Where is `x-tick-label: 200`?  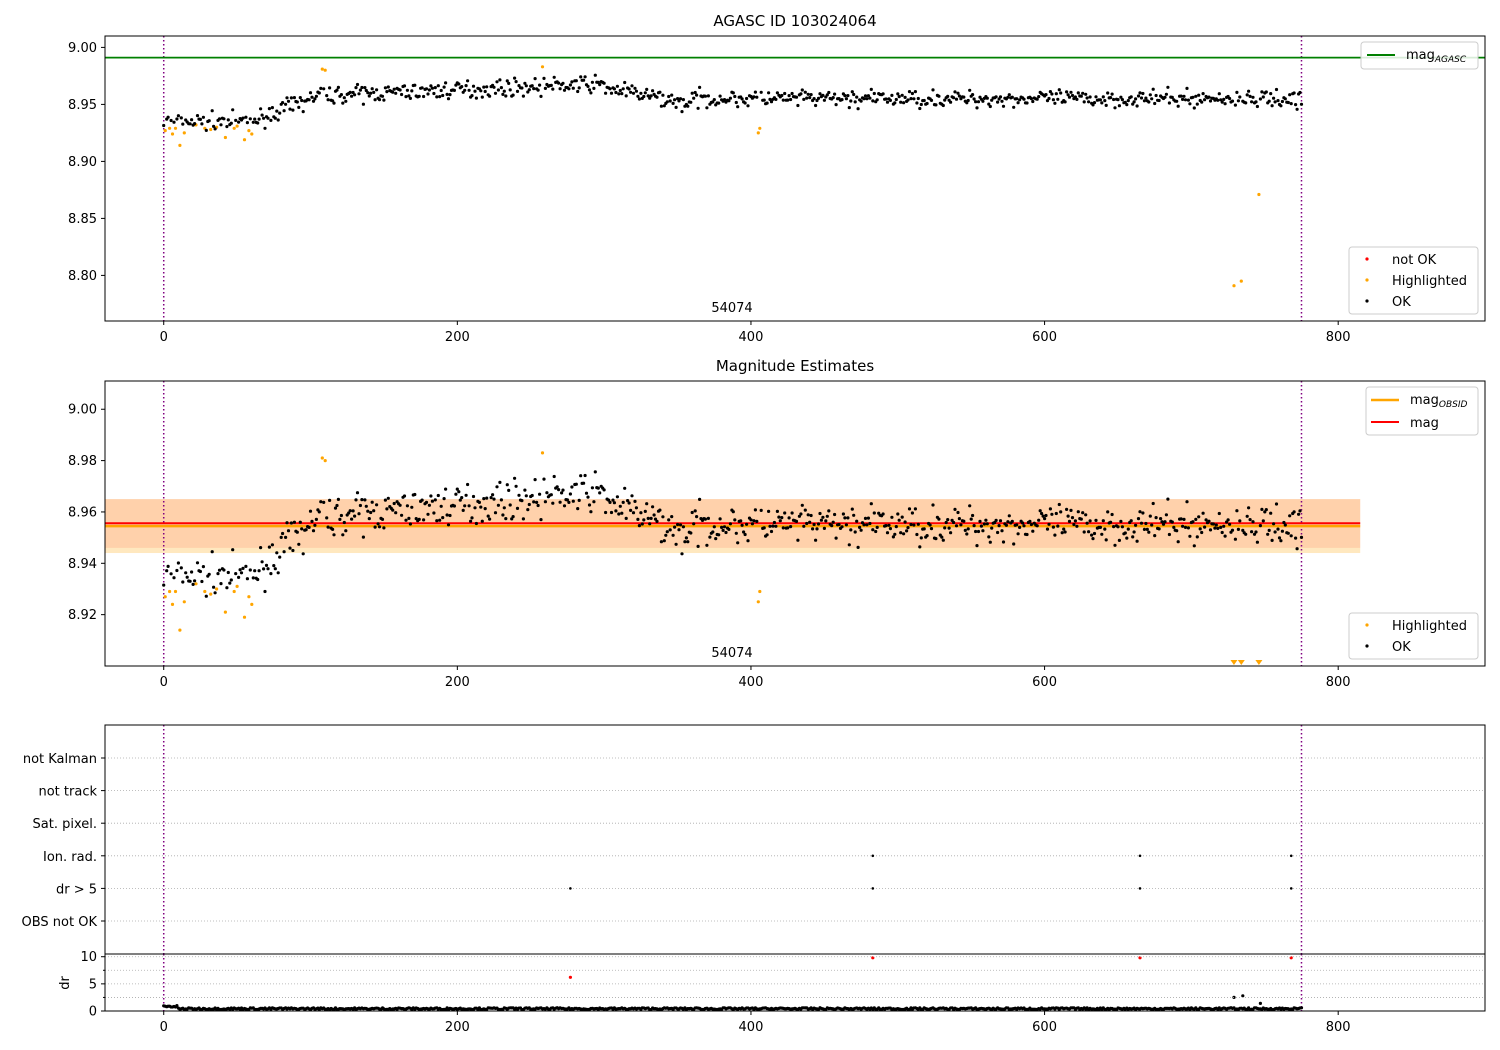 x-tick-label: 200 is located at coordinates (457, 1027).